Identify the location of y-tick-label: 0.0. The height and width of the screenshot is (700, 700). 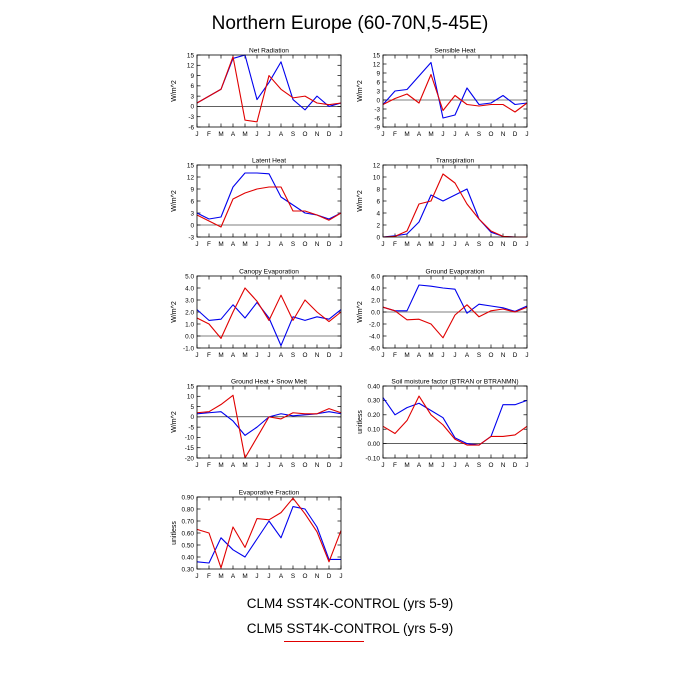
(375, 312).